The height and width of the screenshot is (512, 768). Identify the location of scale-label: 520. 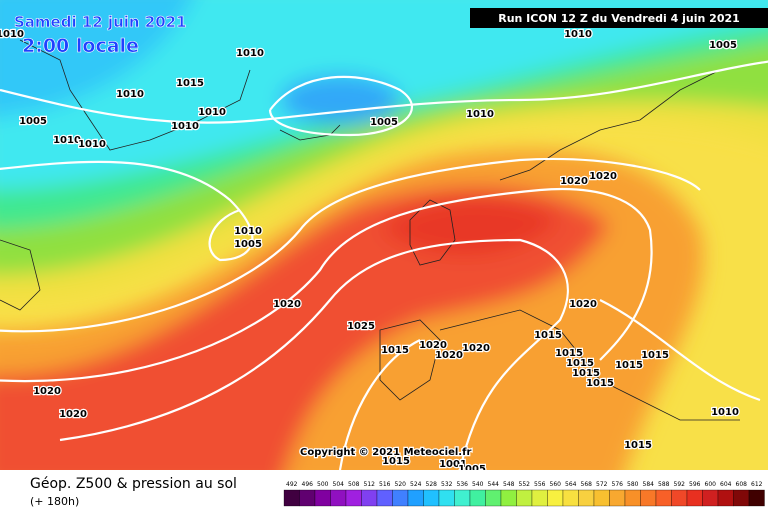
(401, 484).